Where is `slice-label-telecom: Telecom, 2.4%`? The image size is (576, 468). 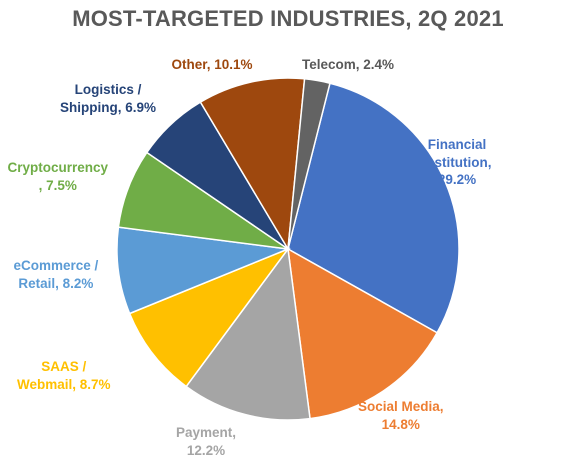 slice-label-telecom: Telecom, 2.4% is located at coordinates (348, 65).